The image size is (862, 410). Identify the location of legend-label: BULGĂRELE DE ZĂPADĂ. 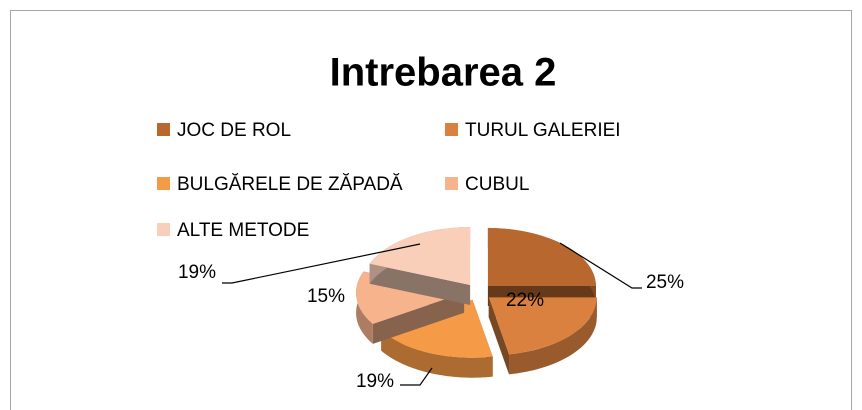
(290, 184).